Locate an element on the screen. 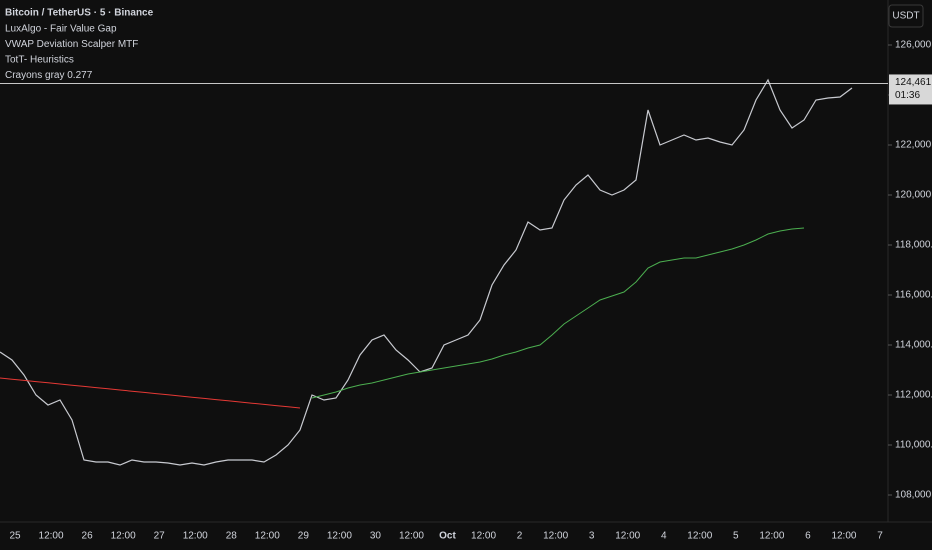 The width and height of the screenshot is (932, 550). y-tick-label: 116,000.00 is located at coordinates (913, 295).